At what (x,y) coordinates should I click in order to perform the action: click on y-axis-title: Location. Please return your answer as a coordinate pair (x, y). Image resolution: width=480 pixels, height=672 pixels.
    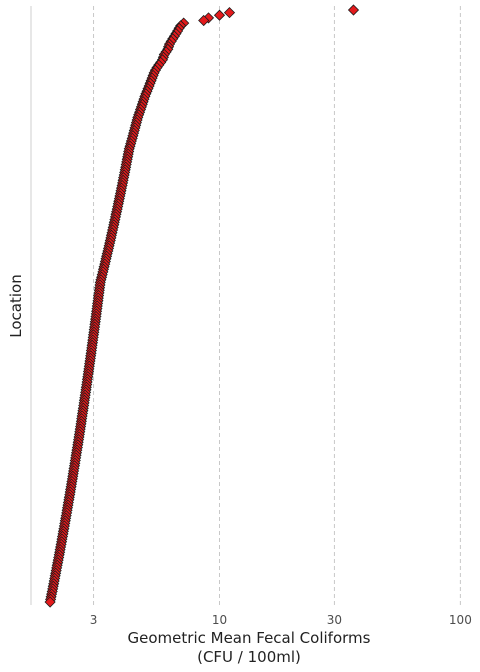
    Looking at the image, I should click on (16, 305).